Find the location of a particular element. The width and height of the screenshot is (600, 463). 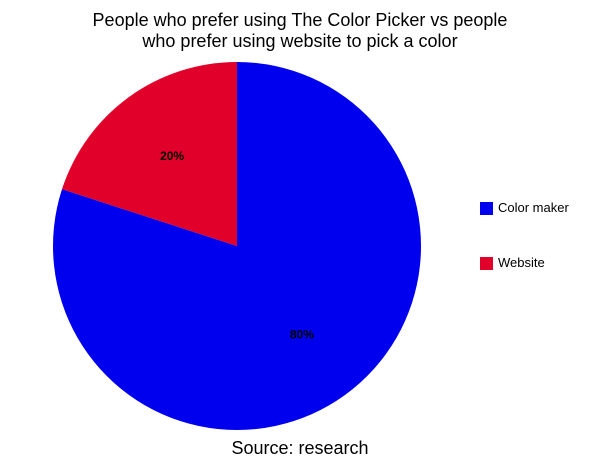

chart-caption: Source: research is located at coordinates (300, 448).